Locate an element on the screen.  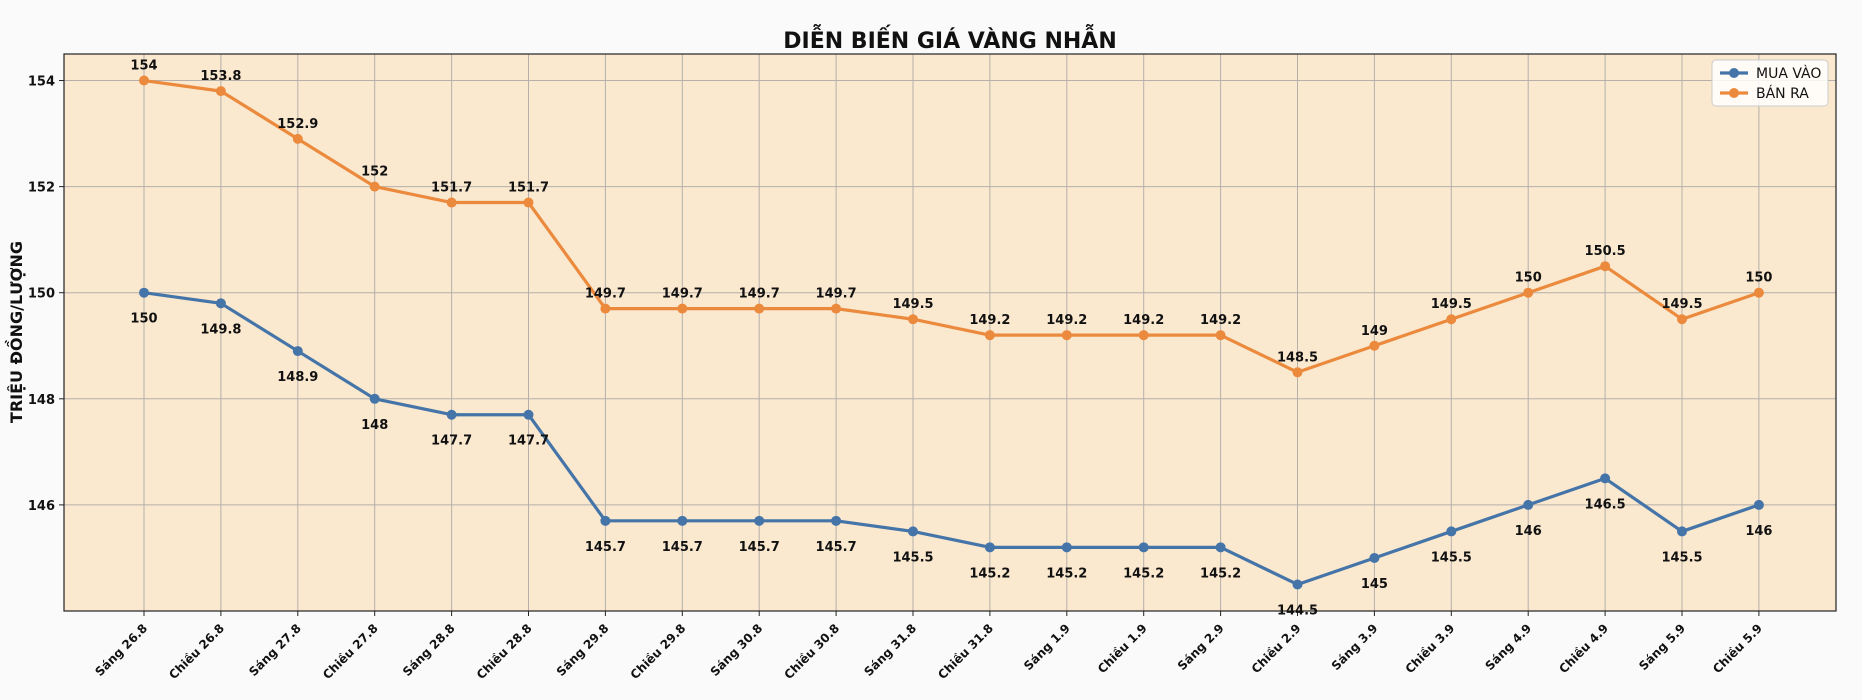
data-label: 149 is located at coordinates (1374, 331).